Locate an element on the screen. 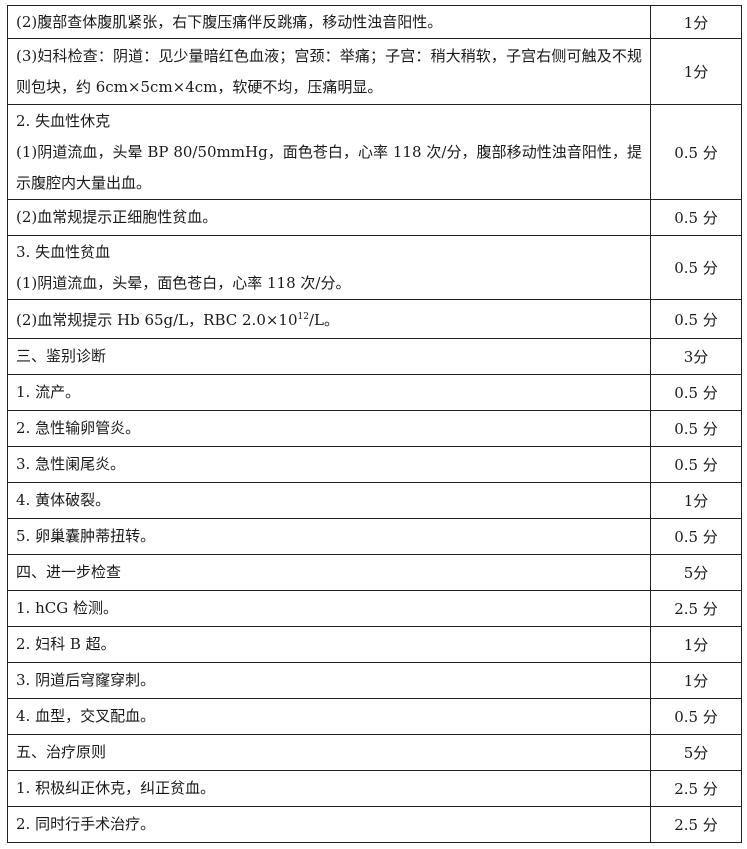 The height and width of the screenshot is (849, 747). table-row: 四、进一步检查 5分 is located at coordinates (374, 572).